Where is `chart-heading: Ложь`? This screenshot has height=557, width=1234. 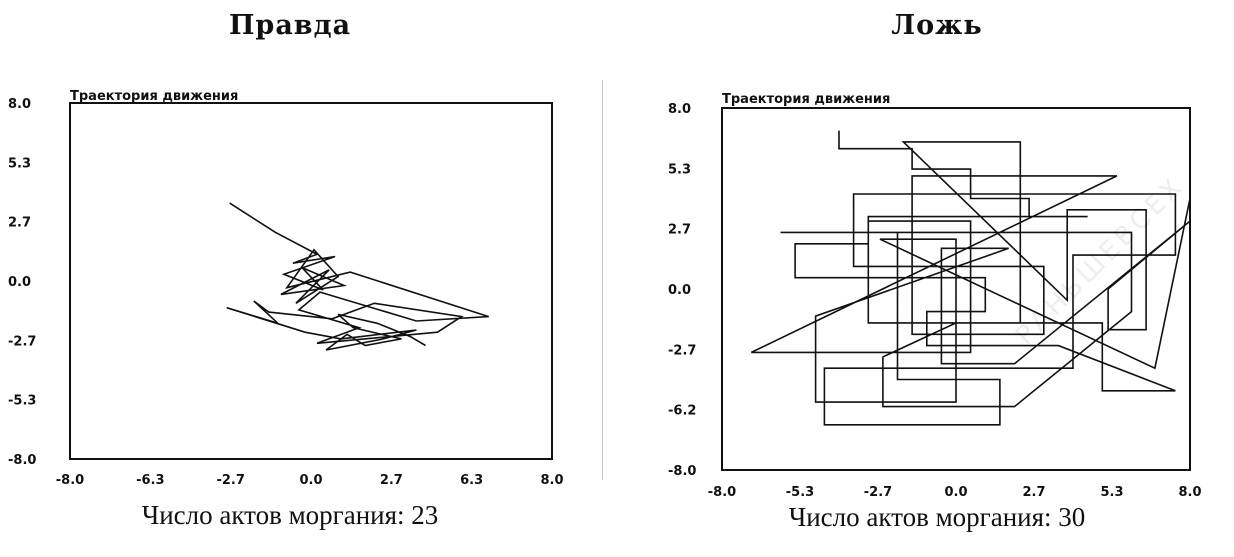 chart-heading: Ложь is located at coordinates (937, 25).